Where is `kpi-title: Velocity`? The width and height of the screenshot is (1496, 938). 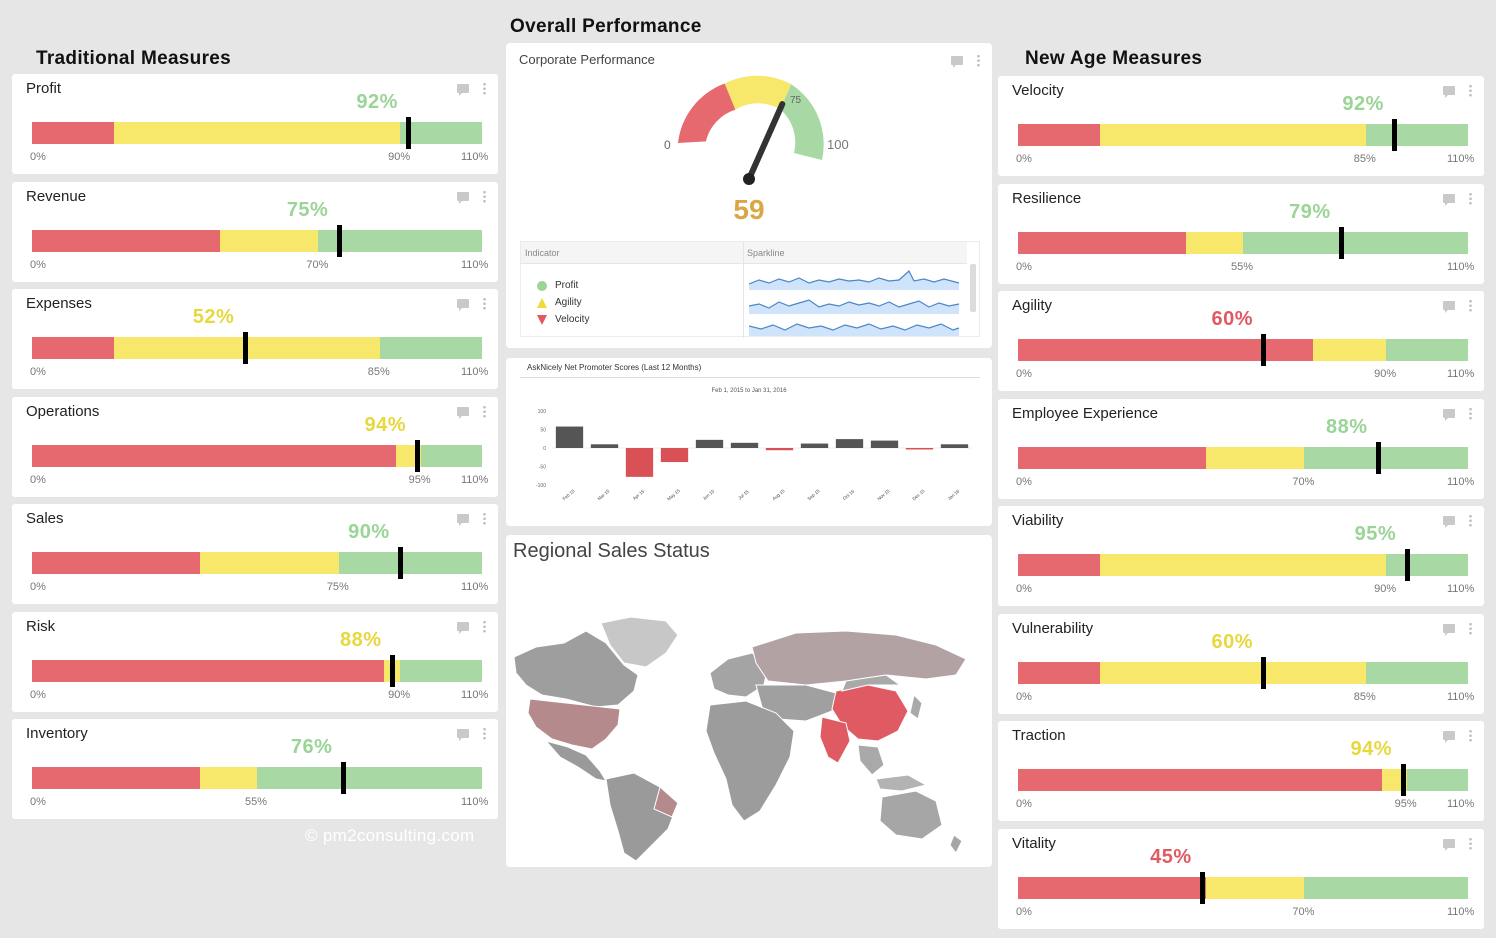
kpi-title: Velocity is located at coordinates (1038, 90).